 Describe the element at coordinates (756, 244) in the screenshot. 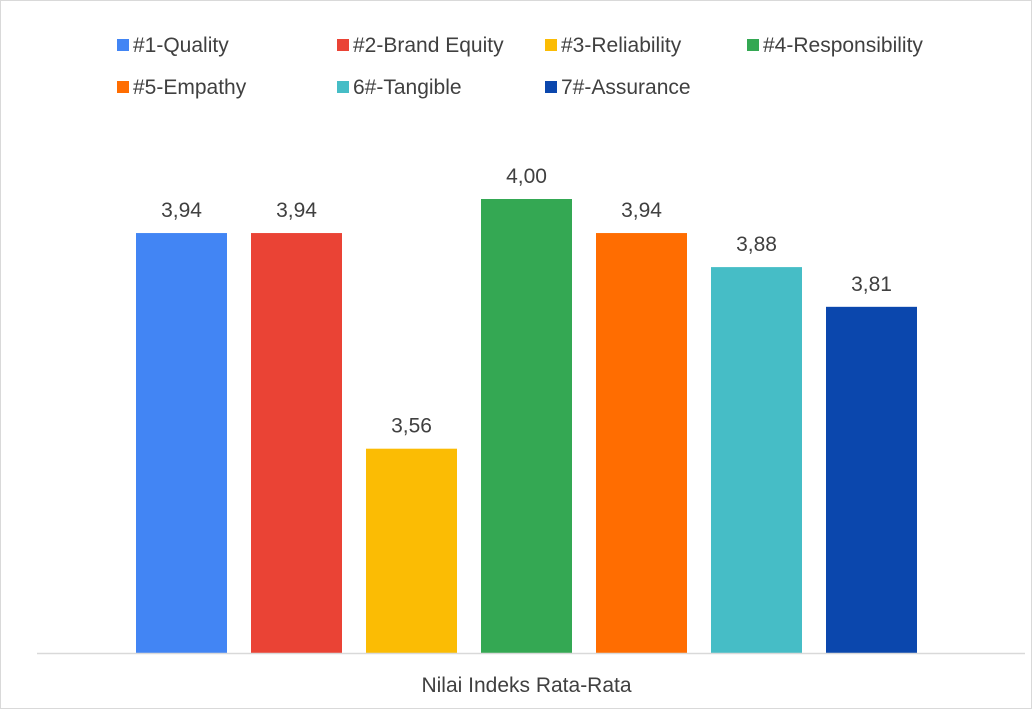

I see `data-label: 3,88` at that location.